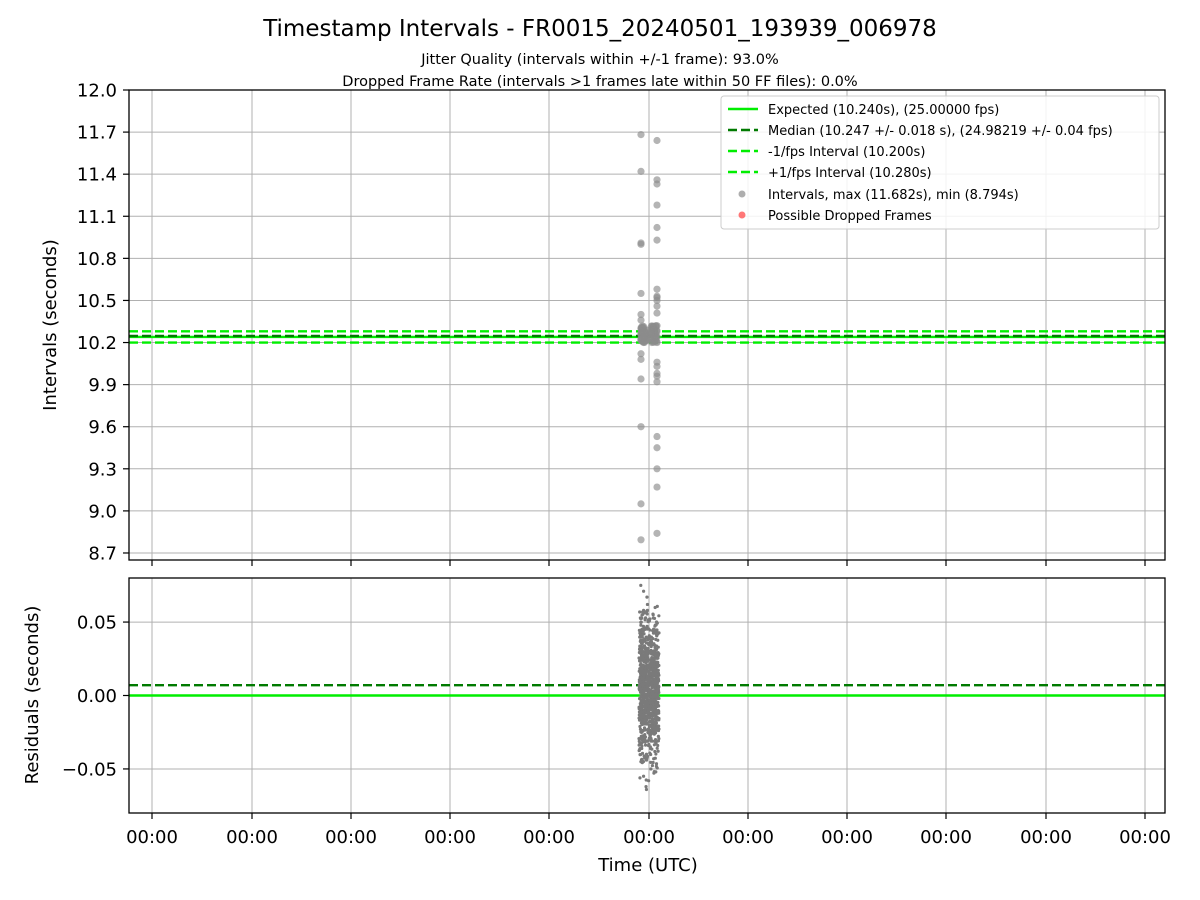 The height and width of the screenshot is (900, 1200). I want to click on intervals-y-tick-label: 9.0, so click(102, 511).